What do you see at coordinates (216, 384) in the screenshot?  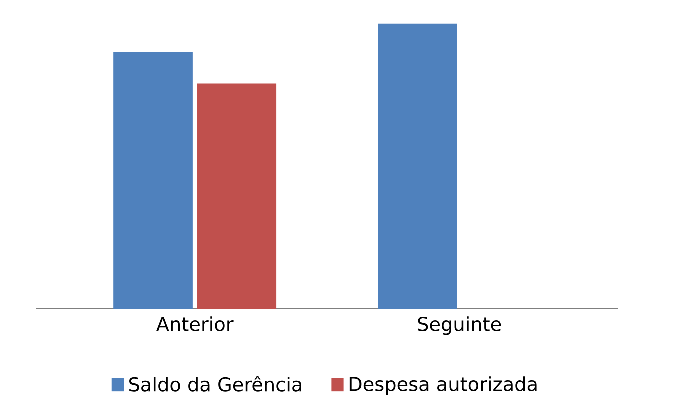 I see `legend-label: Saldo da Gerência` at bounding box center [216, 384].